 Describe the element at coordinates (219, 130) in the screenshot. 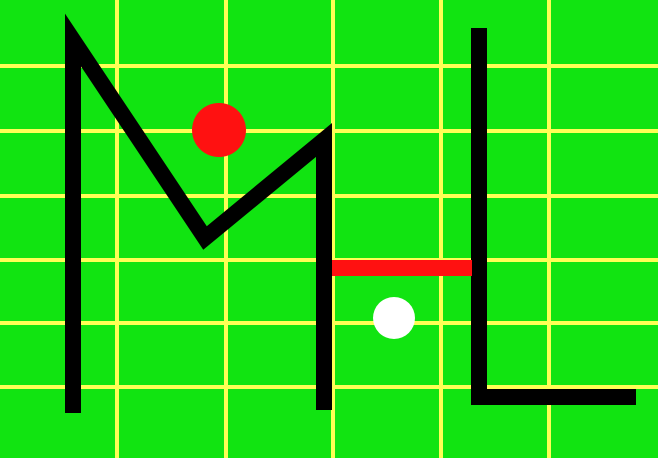

I see `red-dot` at that location.